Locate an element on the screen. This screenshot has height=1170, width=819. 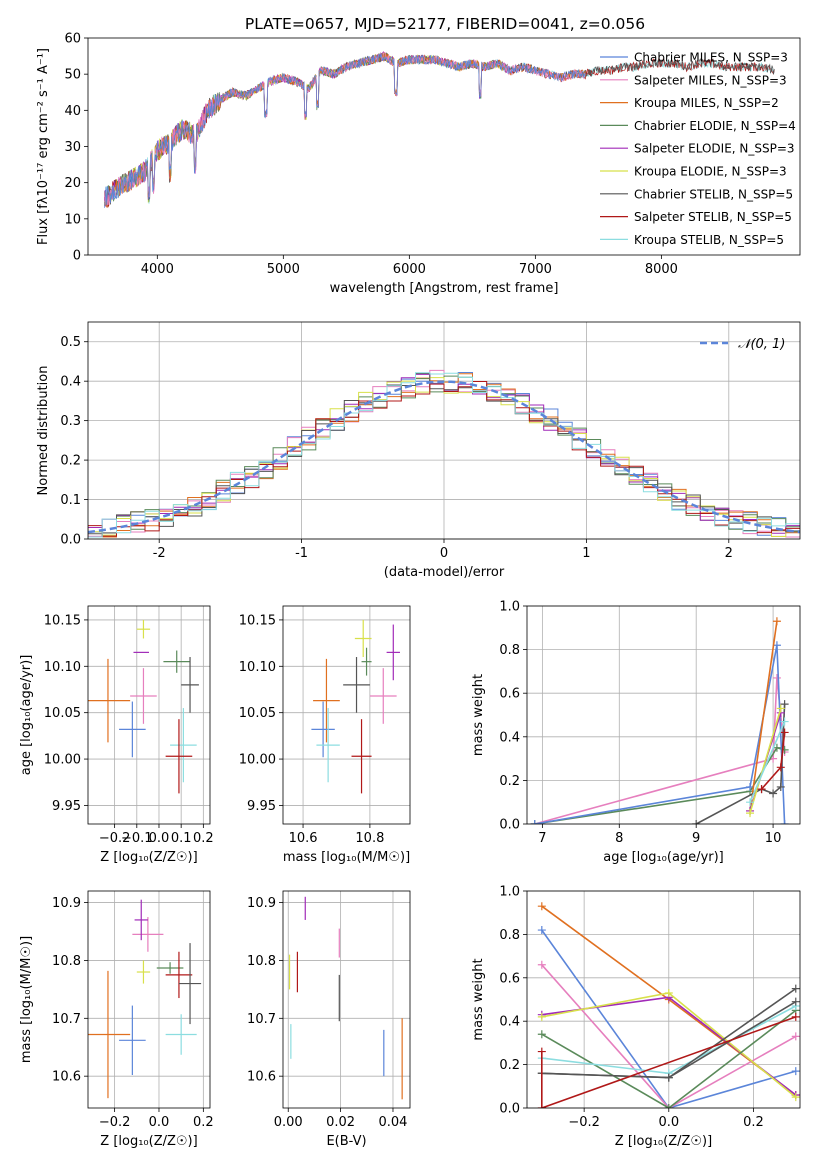
spectrum-plot-area is located at coordinates (439, 129).